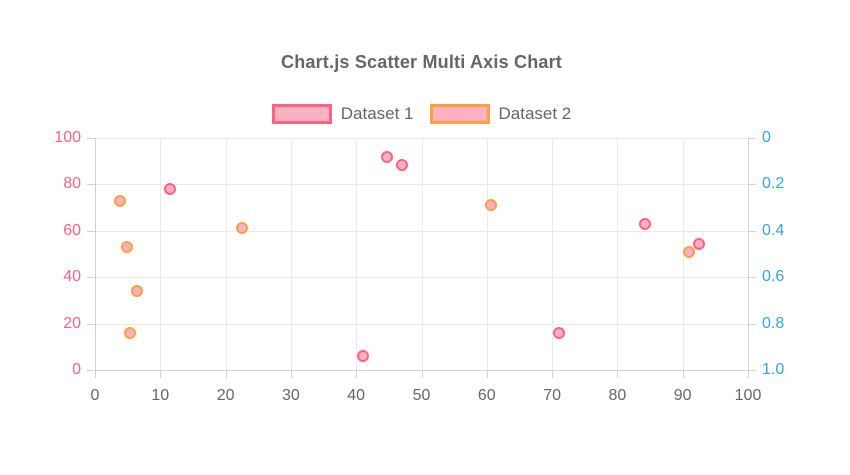 The height and width of the screenshot is (475, 850). What do you see at coordinates (766, 137) in the screenshot?
I see `y-right-tick-label: 0` at bounding box center [766, 137].